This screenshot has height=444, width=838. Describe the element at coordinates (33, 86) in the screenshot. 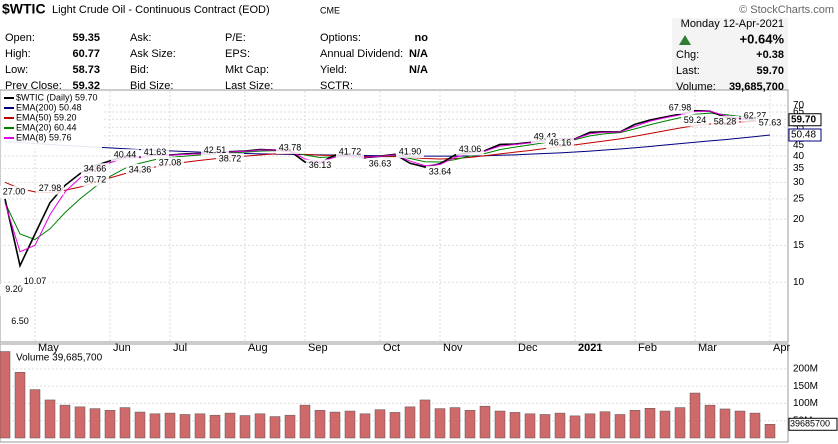

I see `quote-label: Prev Close:` at that location.